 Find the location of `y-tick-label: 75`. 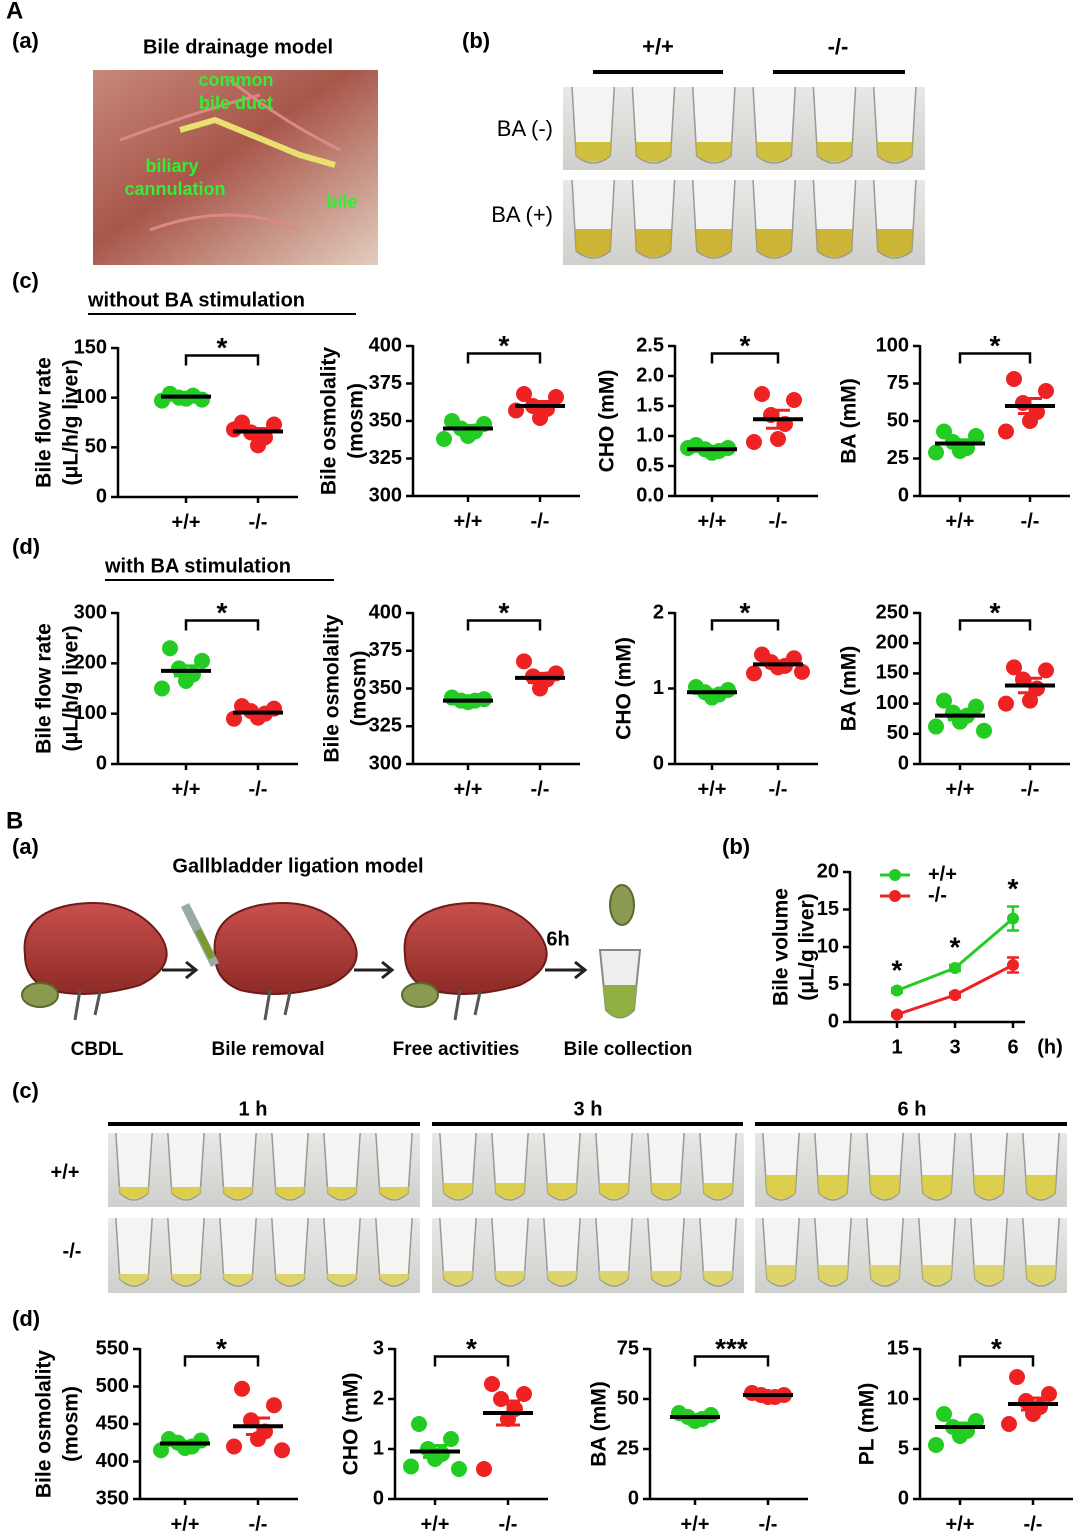

y-tick-label: 75 is located at coordinates (628, 1348).